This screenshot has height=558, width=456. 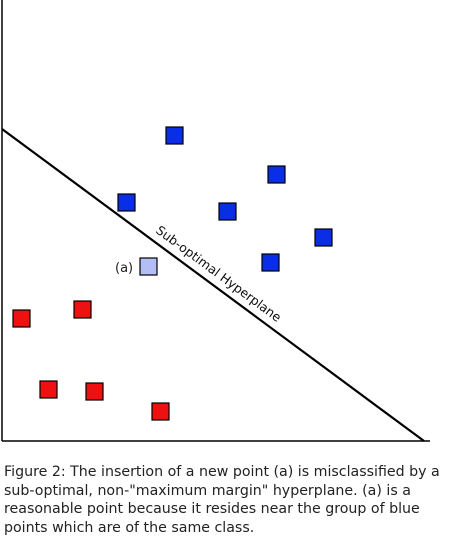 I want to click on hyperplane-label: Sub-optimal Hyperplane, so click(x=218, y=273).